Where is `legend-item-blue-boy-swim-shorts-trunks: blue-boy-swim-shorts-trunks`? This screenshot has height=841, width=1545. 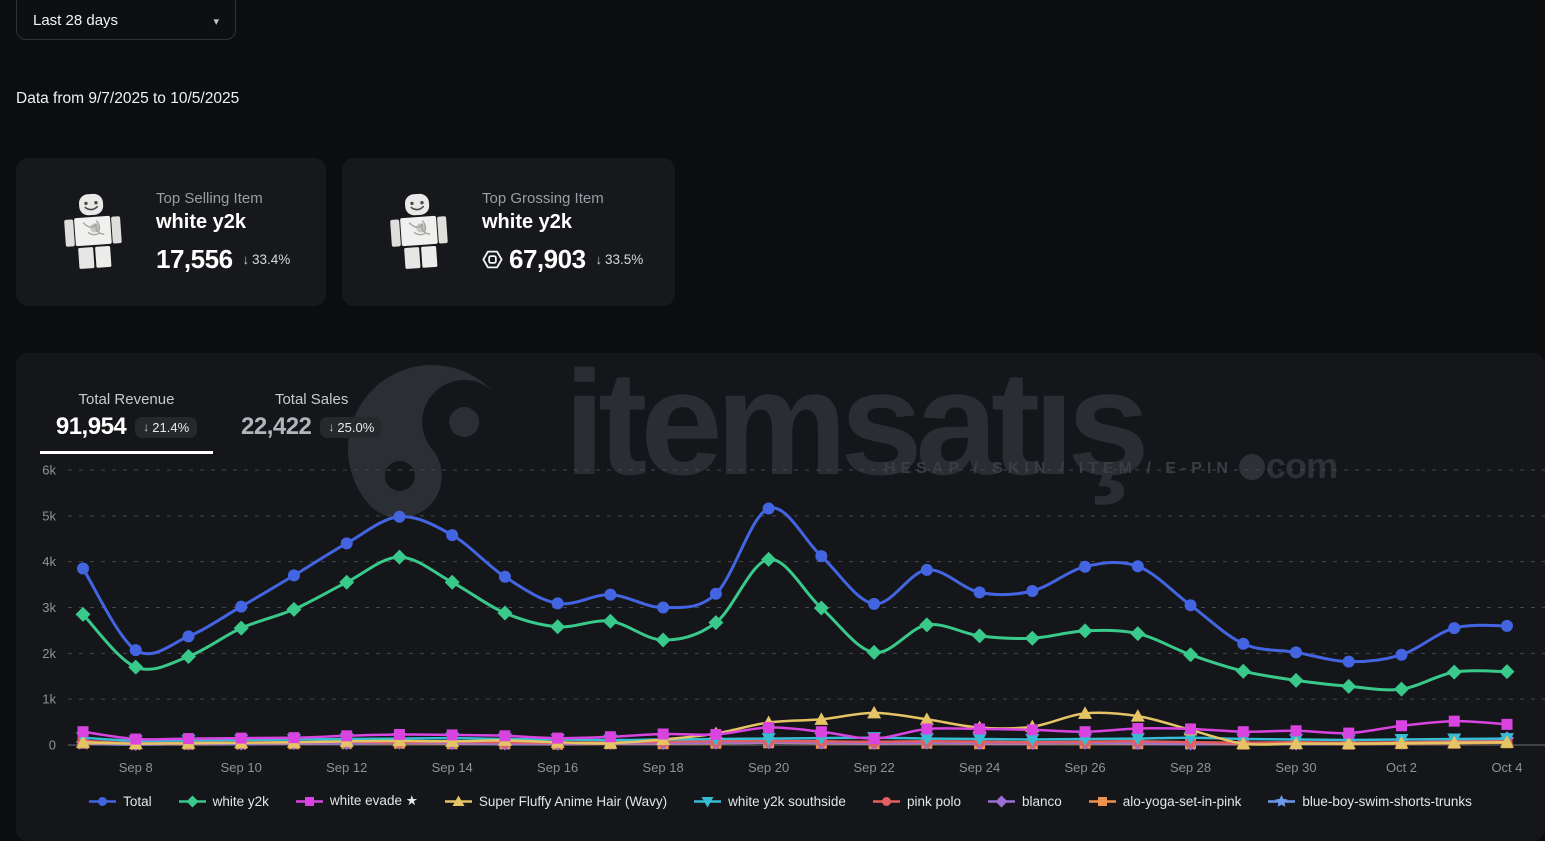
legend-item-blue-boy-swim-shorts-trunks: blue-boy-swim-shorts-trunks is located at coordinates (1370, 801).